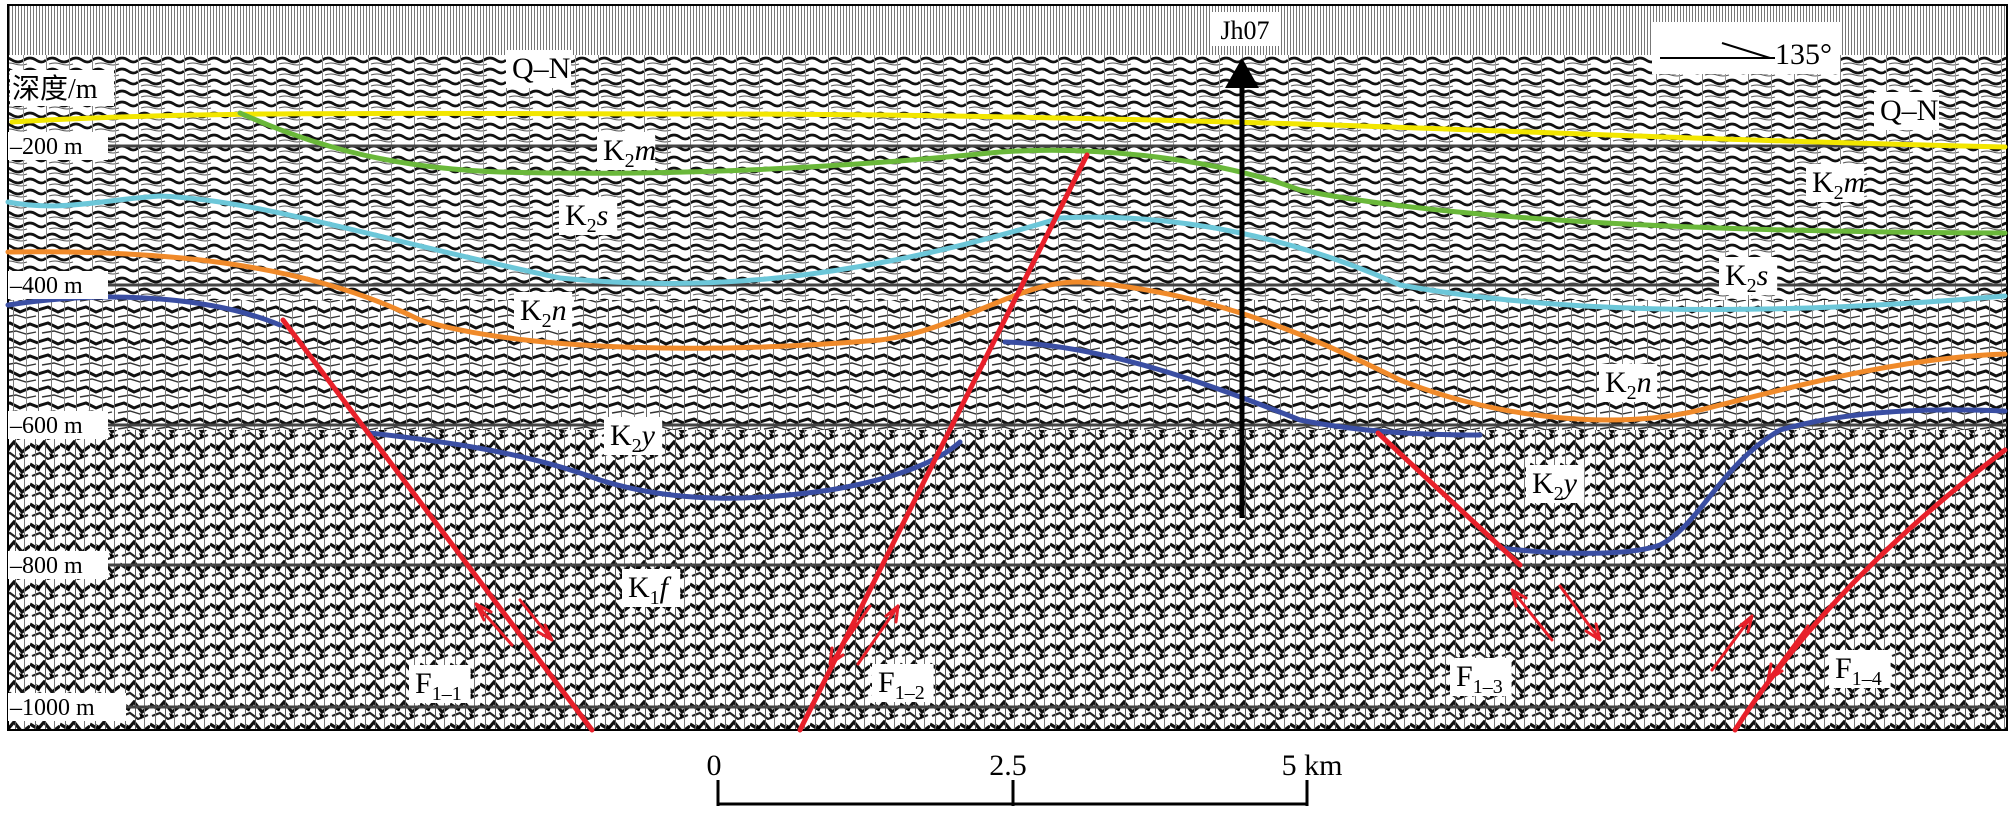  I want to click on horizon-k2s, so click(1006, 252).